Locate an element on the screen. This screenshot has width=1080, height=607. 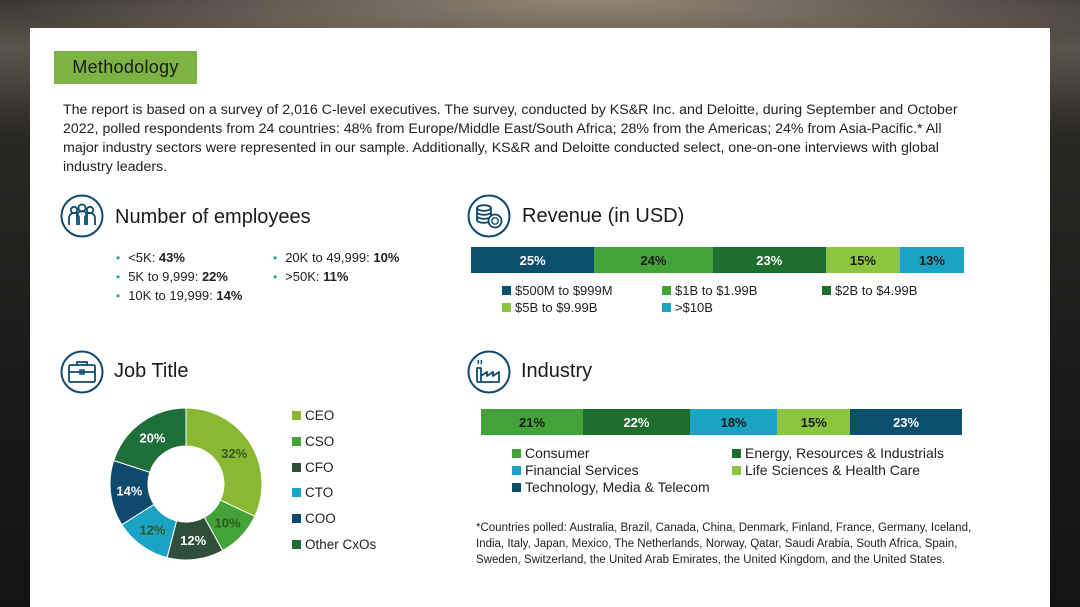
legend-label: Consumer is located at coordinates (557, 453).